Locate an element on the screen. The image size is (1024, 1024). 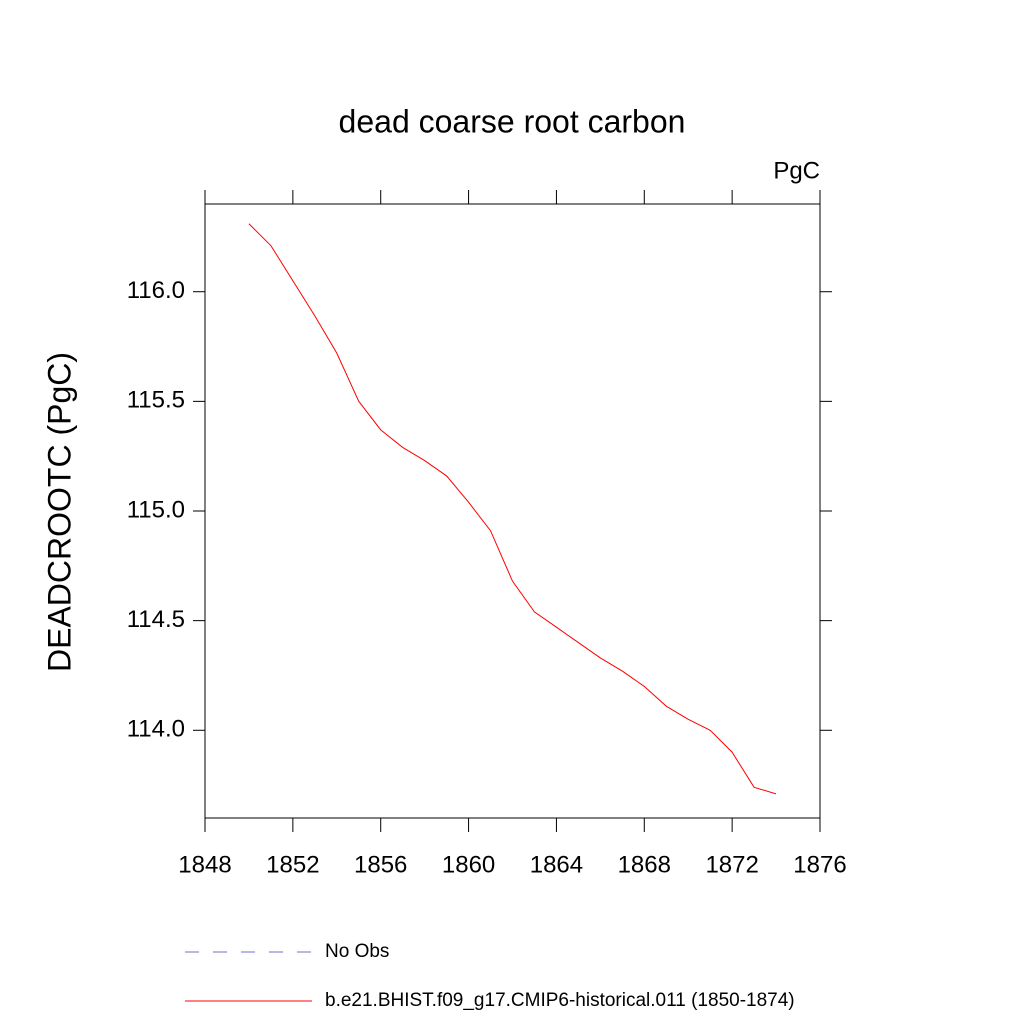
x-tick-label: 1876 is located at coordinates (819, 864).